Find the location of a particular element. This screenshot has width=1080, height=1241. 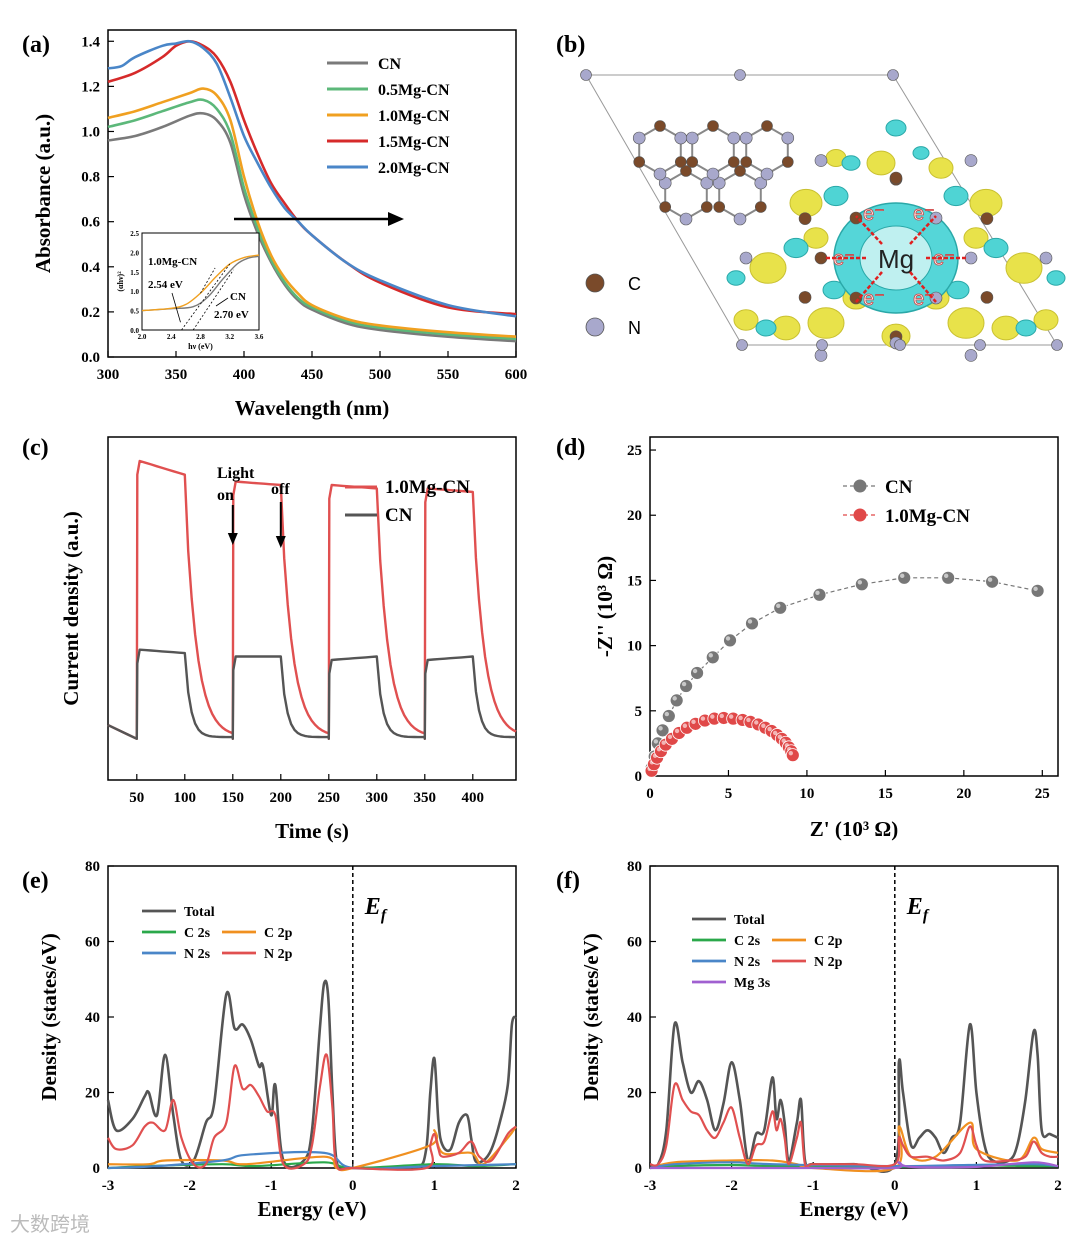

series-line-Total is located at coordinates (854, 1097).